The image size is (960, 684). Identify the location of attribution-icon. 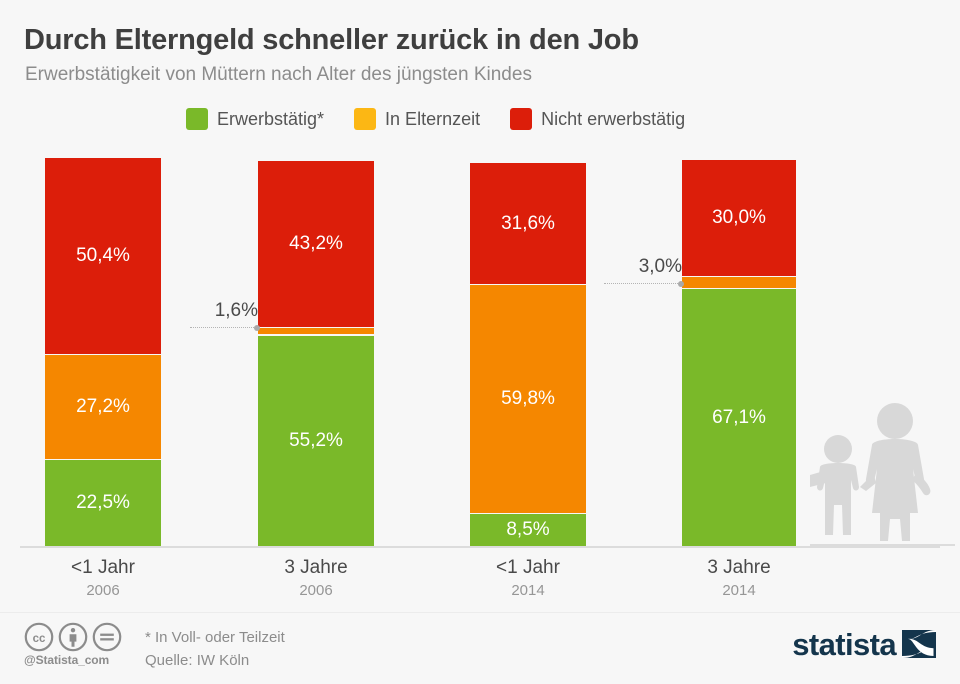
(73, 637).